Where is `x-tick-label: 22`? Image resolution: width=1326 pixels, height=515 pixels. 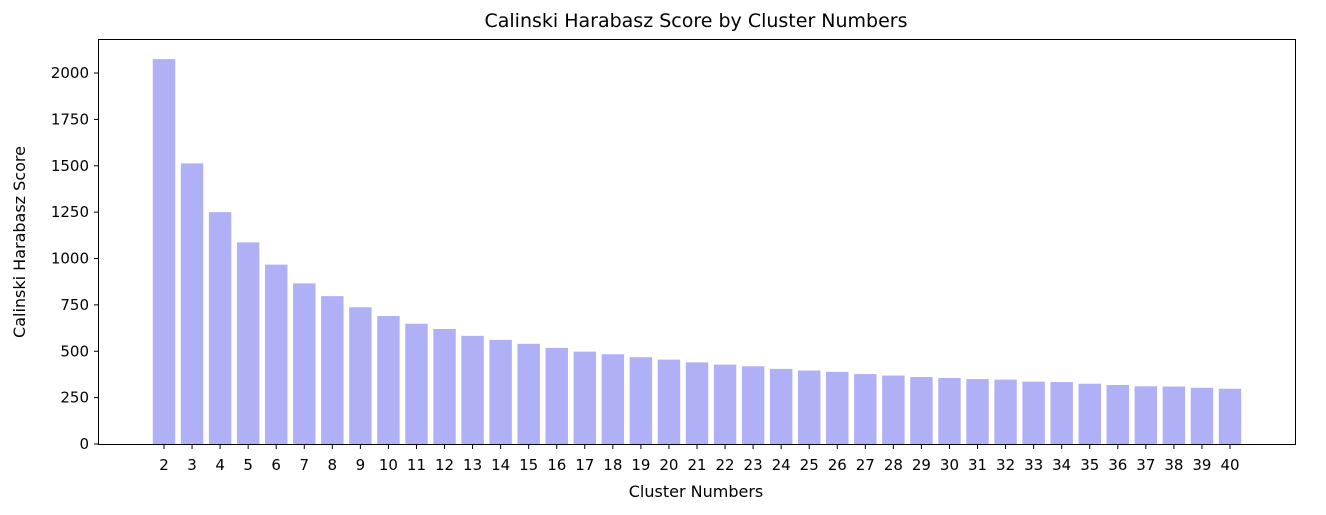 x-tick-label: 22 is located at coordinates (725, 465).